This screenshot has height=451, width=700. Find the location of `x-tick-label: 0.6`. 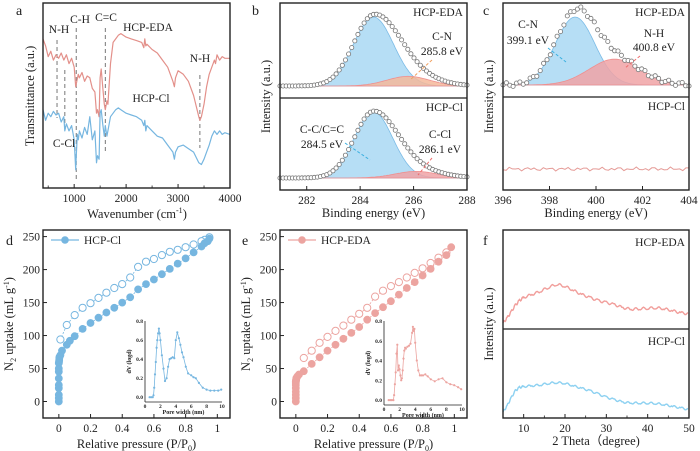

x-tick-label: 0.6 is located at coordinates (391, 429).